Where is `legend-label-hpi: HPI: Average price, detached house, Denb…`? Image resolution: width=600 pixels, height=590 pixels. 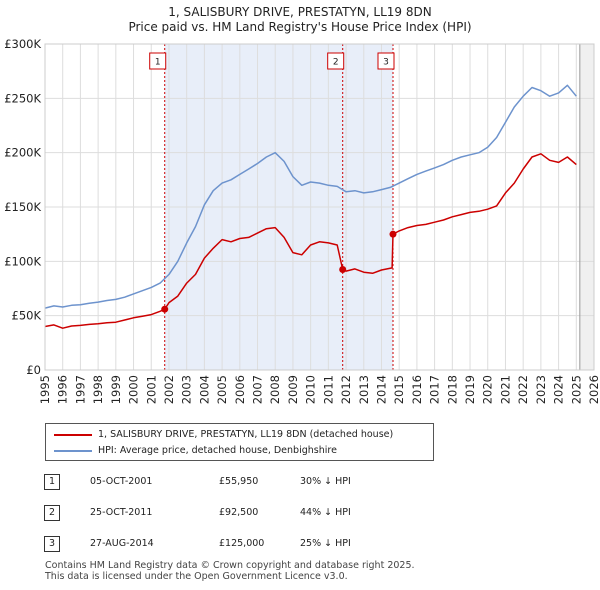
legend-label-hpi: HPI: Average price, detached house, Denb… is located at coordinates (217, 450).